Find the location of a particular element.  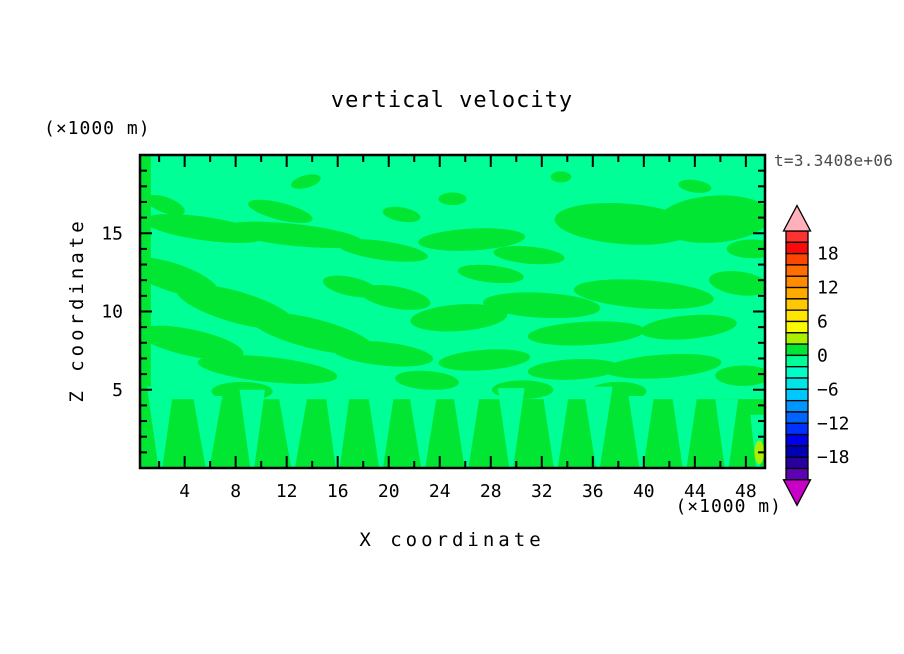

svg-text: −18 is located at coordinates (833, 457).